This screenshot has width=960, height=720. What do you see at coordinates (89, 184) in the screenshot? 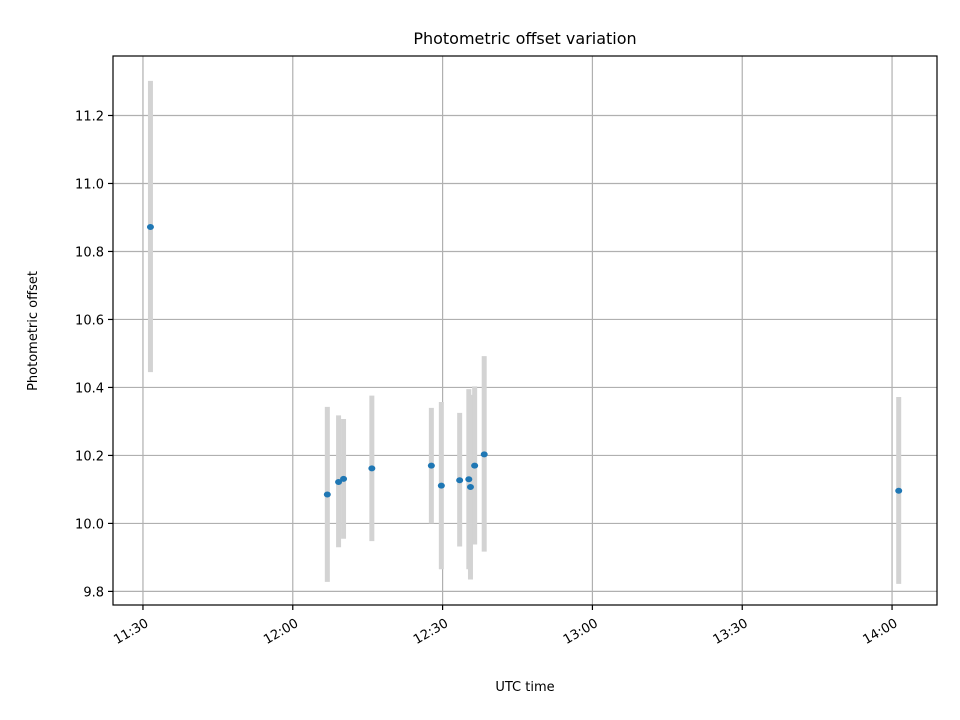
I see `y-tick-label: 11.0` at bounding box center [89, 184].